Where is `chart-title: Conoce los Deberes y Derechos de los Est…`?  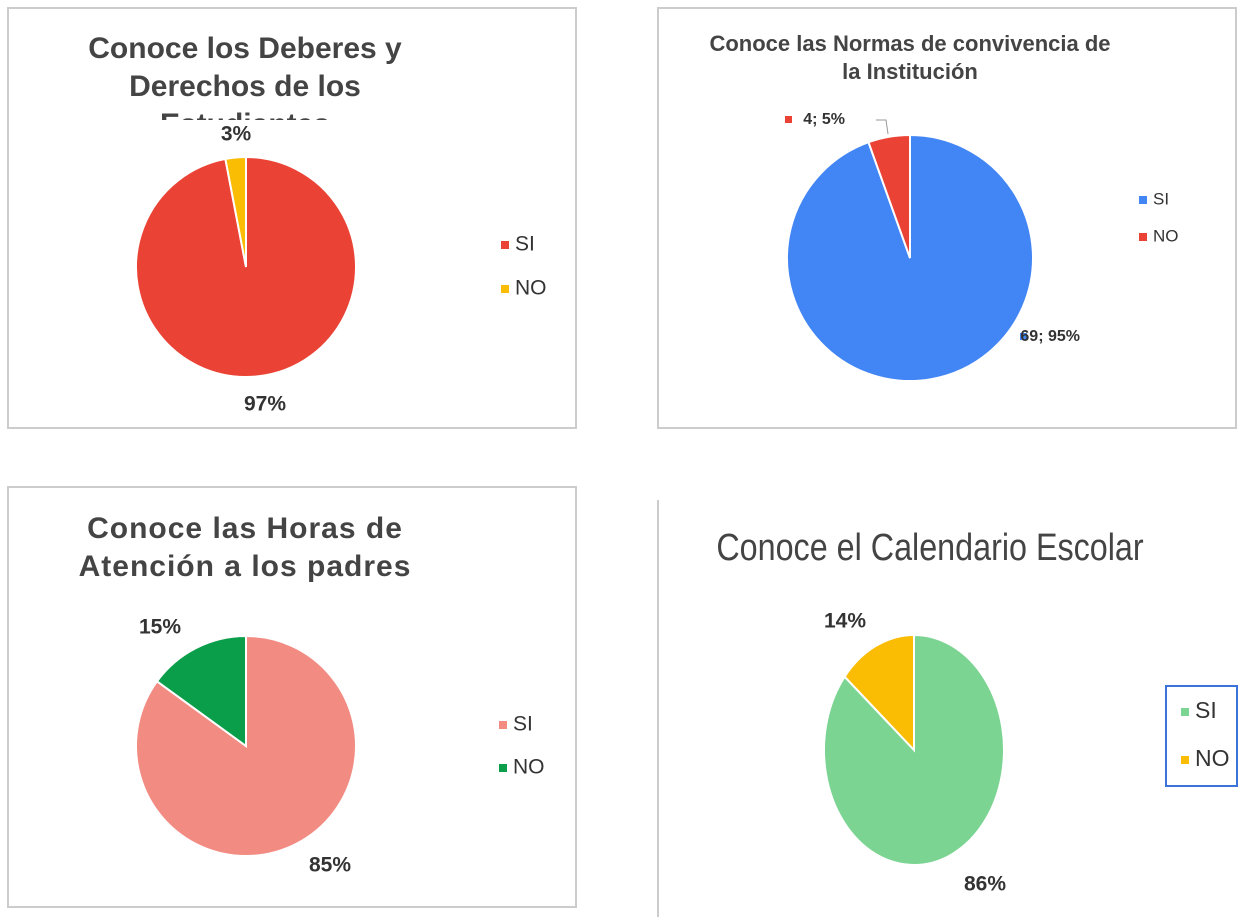 chart-title: Conoce los Deberes y Derechos de los Est… is located at coordinates (245, 76).